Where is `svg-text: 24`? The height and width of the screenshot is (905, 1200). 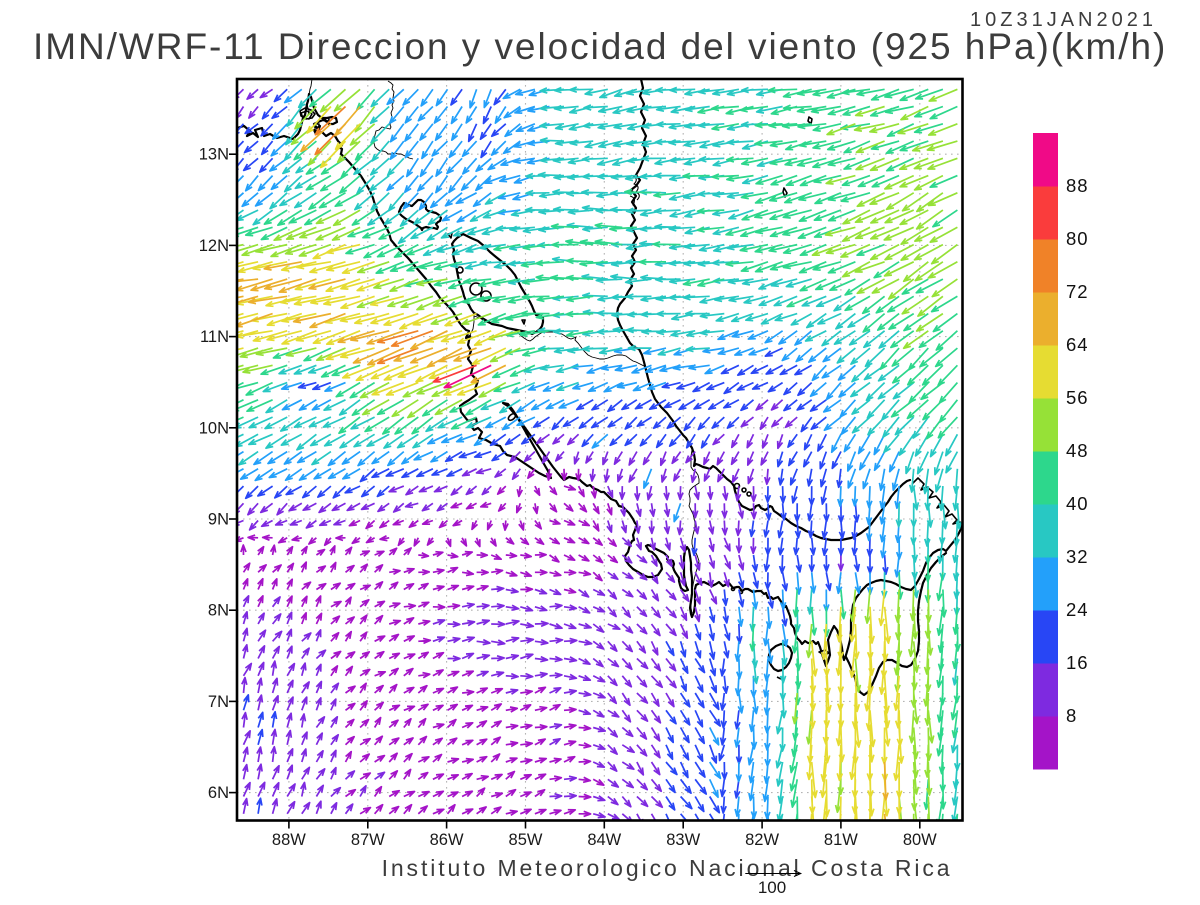 svg-text: 24 is located at coordinates (1077, 609).